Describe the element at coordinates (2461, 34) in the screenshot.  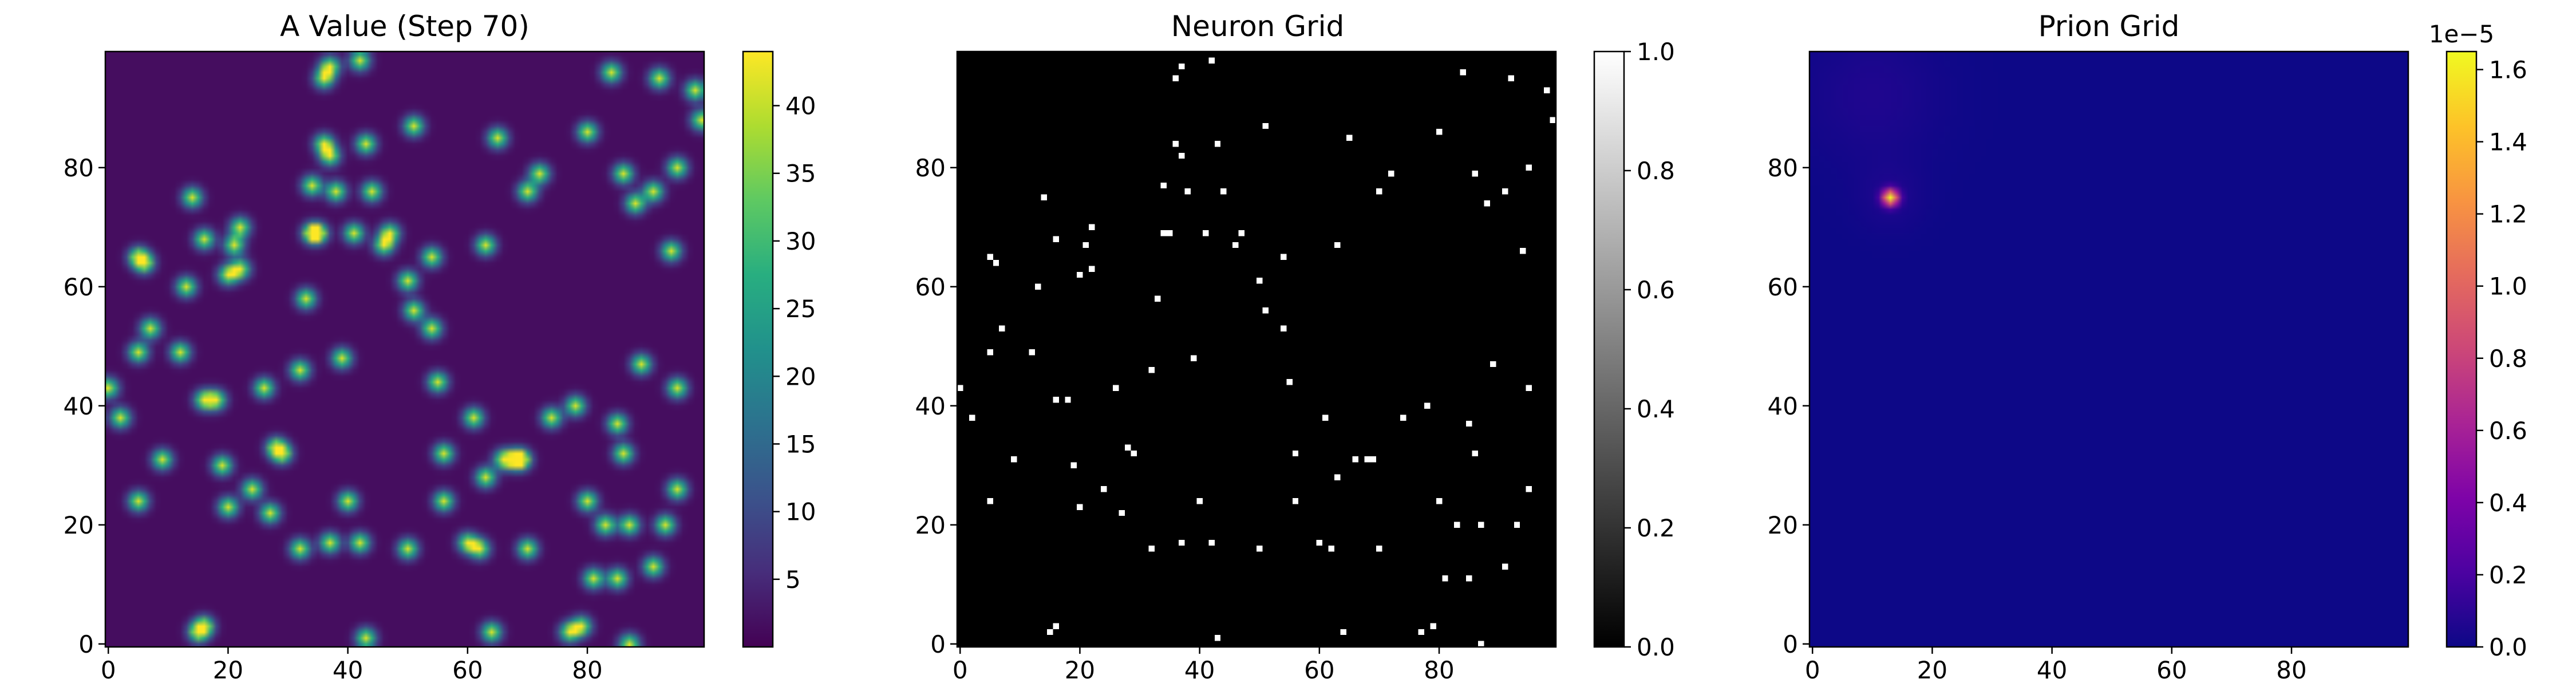
I see `colorbar-multiplier: 1e−5` at that location.